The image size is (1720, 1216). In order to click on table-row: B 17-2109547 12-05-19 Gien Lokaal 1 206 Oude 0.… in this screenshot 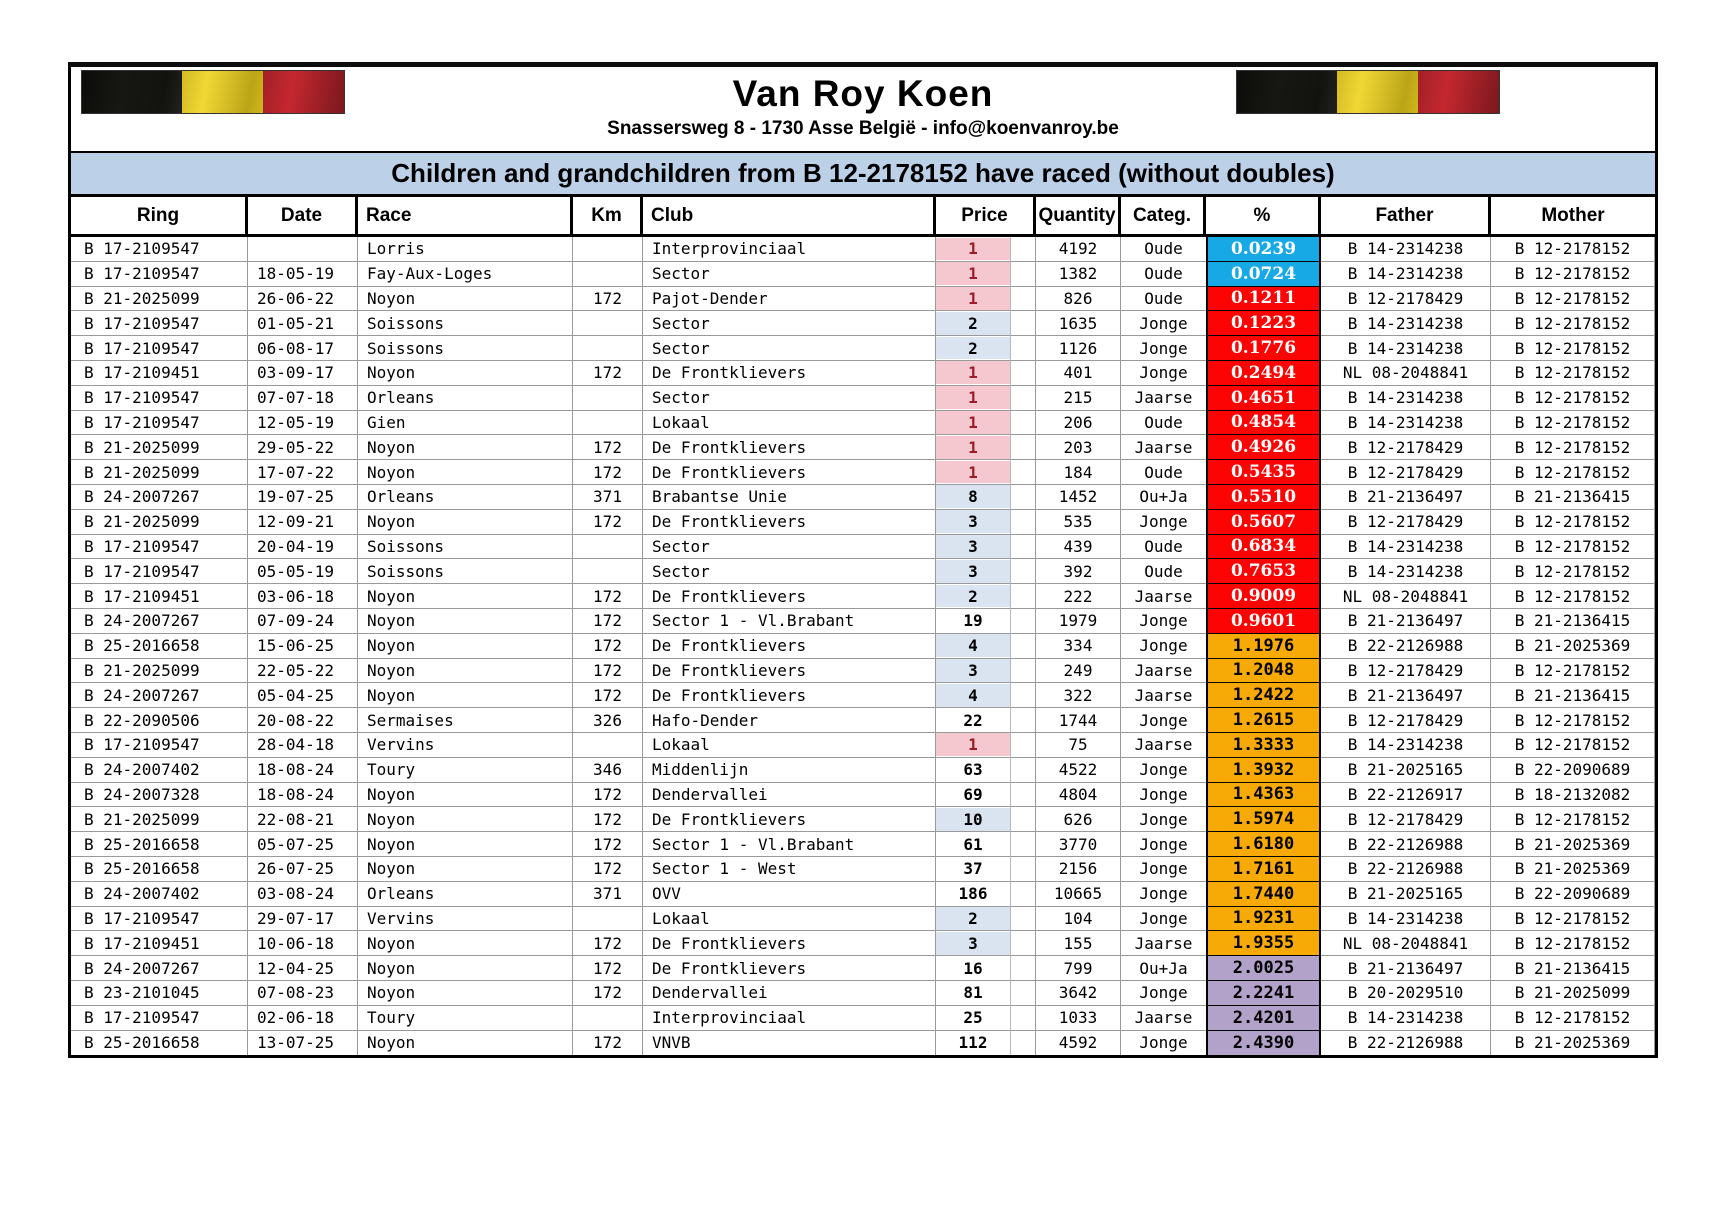, I will do `click(863, 423)`.